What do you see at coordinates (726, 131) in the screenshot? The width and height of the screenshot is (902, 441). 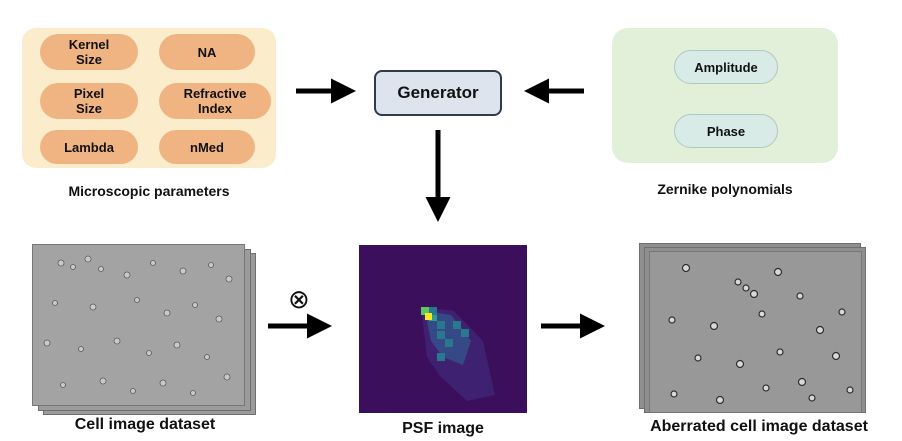 I see `zernike-phase: Phase` at bounding box center [726, 131].